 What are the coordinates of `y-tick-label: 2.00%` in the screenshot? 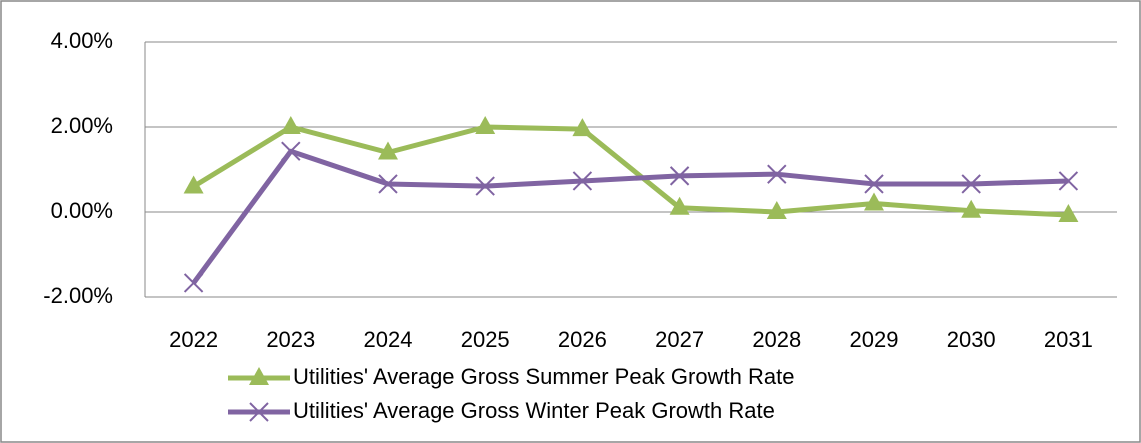 It's located at (82, 125).